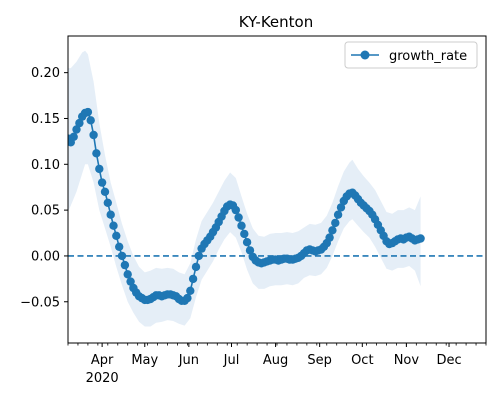 The width and height of the screenshot is (500, 400). I want to click on x-tick-label: Dec, so click(448, 360).